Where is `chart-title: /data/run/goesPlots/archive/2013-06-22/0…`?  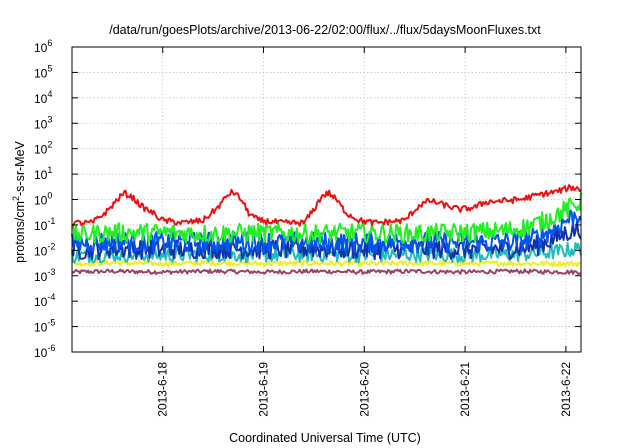 chart-title: /data/run/goesPlots/archive/2013-06-22/0… is located at coordinates (325, 30).